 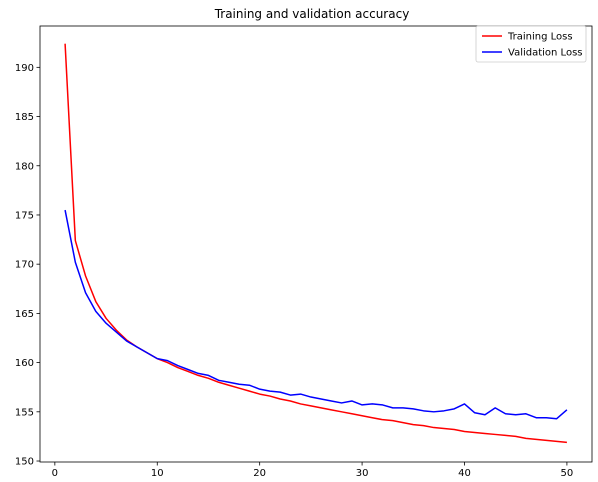 I want to click on legend-label-0: Training Loss, so click(x=540, y=37).